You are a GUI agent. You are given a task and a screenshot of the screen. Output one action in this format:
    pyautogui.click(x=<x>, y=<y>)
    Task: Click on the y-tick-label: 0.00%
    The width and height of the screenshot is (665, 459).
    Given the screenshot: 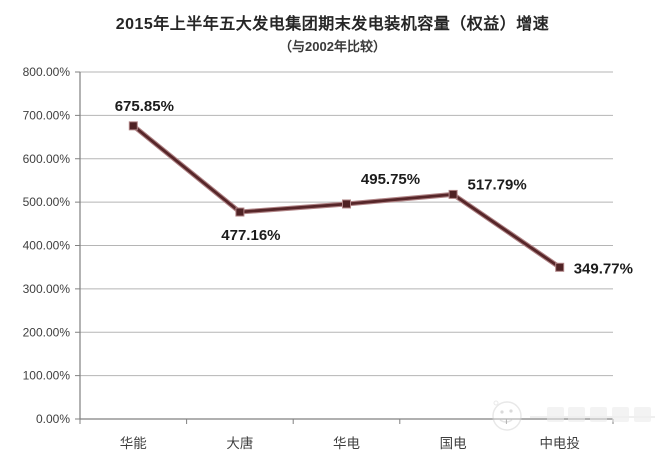 What is the action you would take?
    pyautogui.click(x=53, y=419)
    